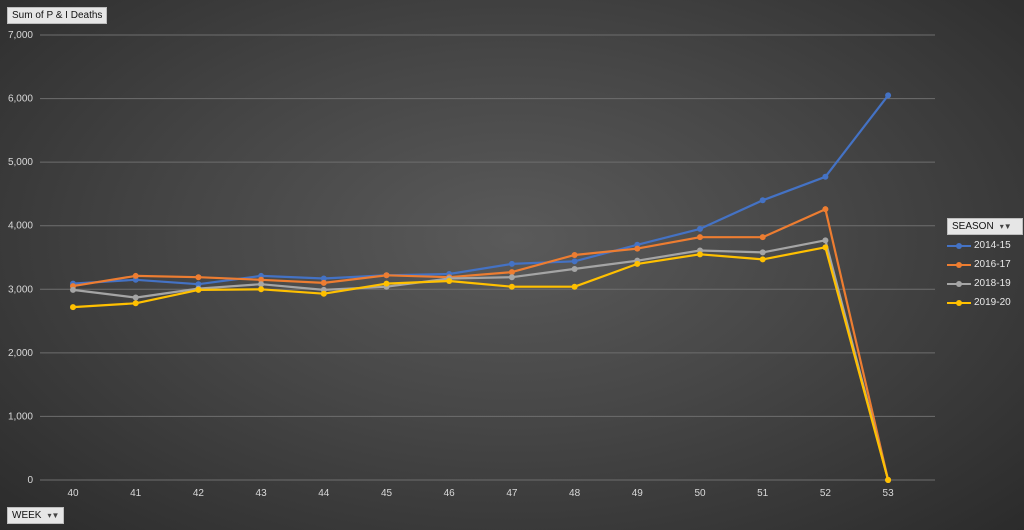  I want to click on legend: 2014-15 2016-17 2018-19 2019-20, so click(979, 274).